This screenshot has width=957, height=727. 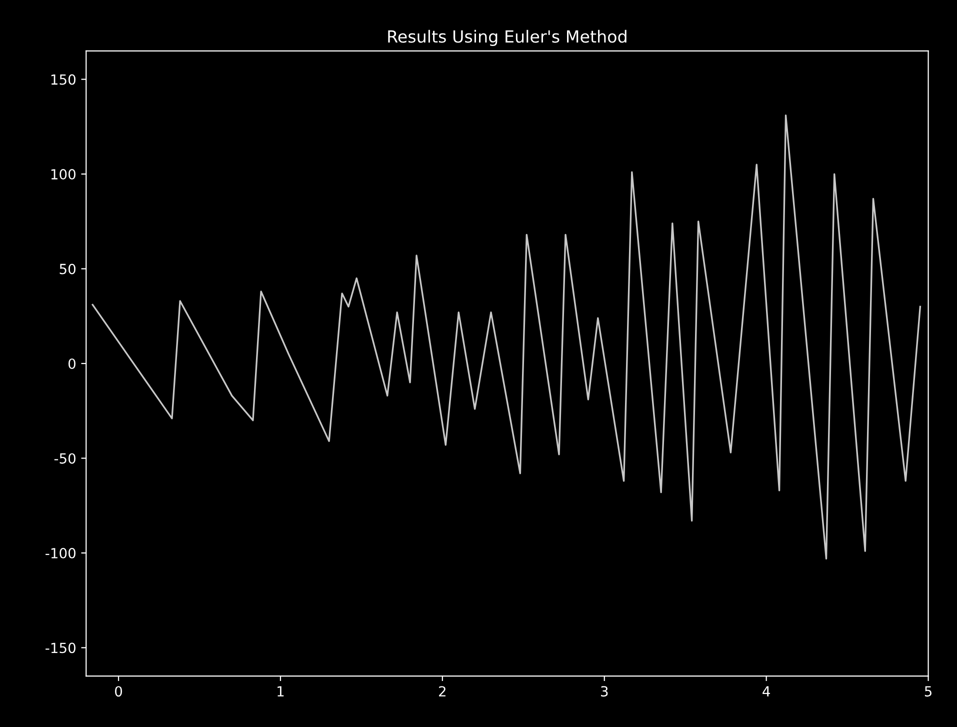 I want to click on y-tick-label: -100, so click(x=61, y=553).